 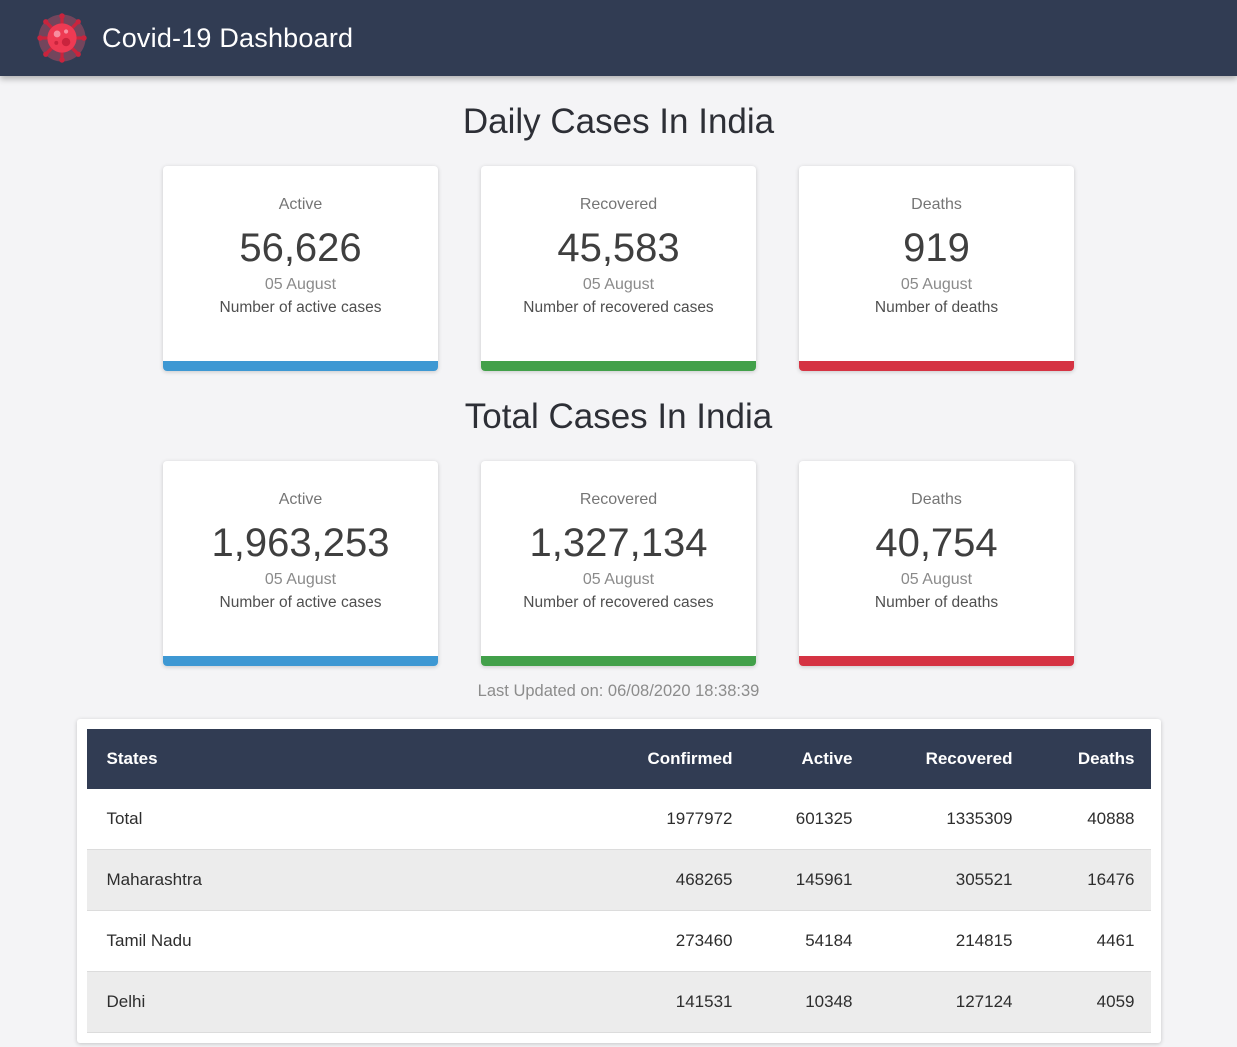 I want to click on cell-state: Delhi, so click(x=126, y=1001).